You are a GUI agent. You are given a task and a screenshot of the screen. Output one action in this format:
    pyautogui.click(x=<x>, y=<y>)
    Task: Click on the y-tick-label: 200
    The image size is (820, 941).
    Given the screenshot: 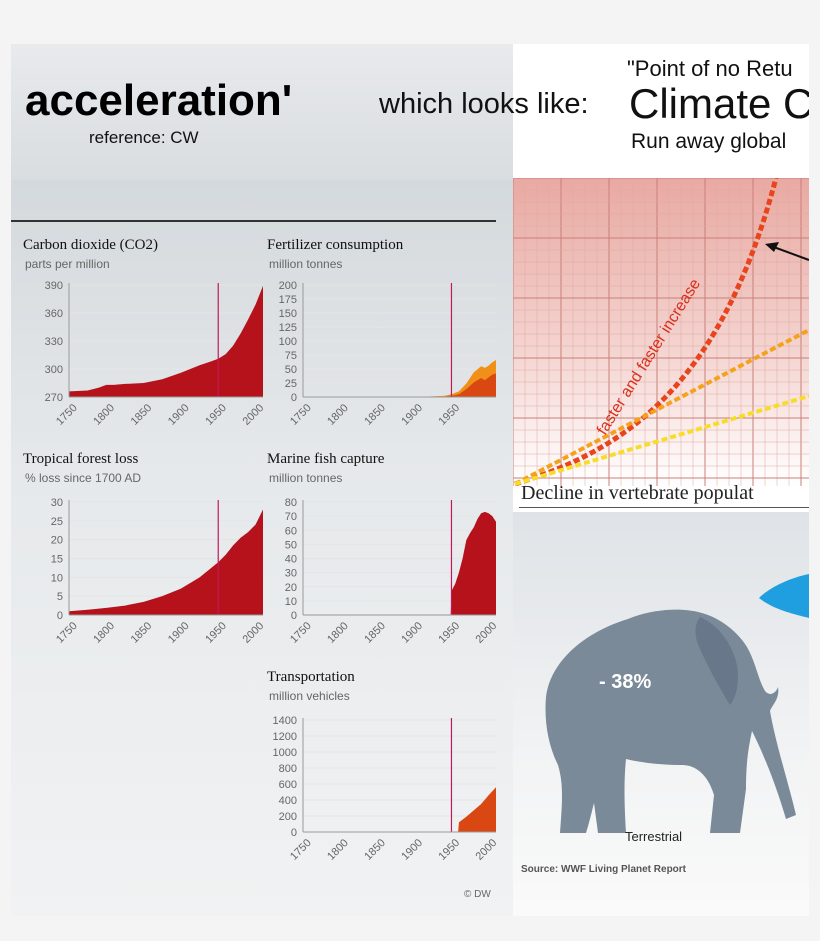 What is the action you would take?
    pyautogui.click(x=288, y=286)
    